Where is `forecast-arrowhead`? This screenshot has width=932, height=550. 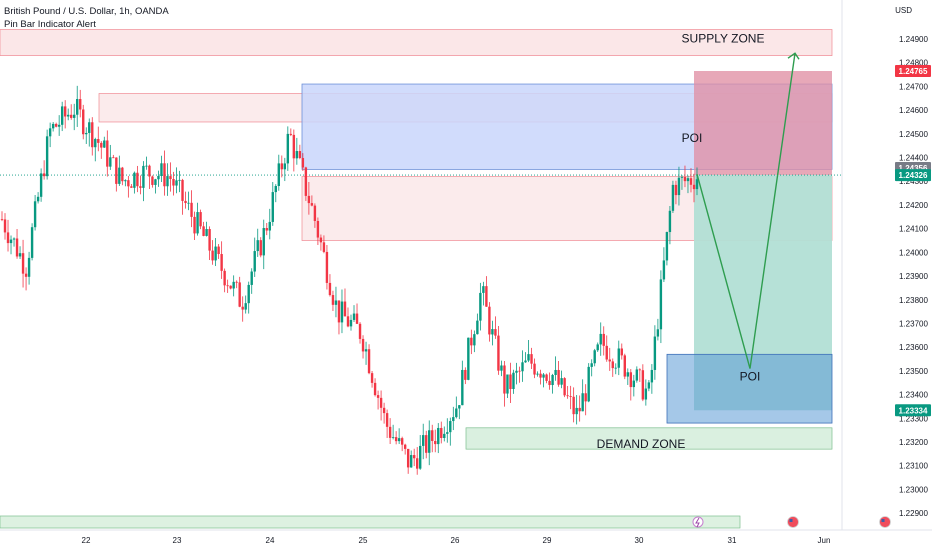 forecast-arrowhead is located at coordinates (793, 56).